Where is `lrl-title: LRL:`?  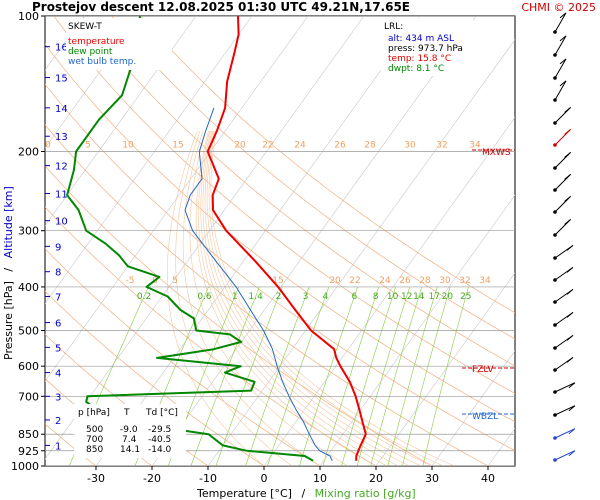 lrl-title: LRL: is located at coordinates (393, 27).